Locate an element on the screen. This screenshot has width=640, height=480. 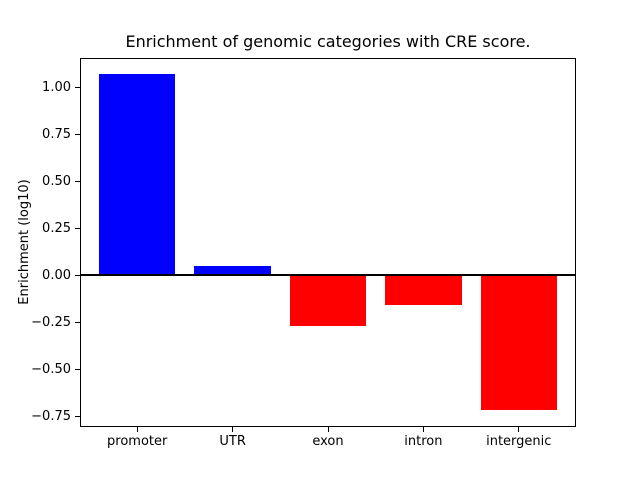
bar-intron is located at coordinates (423, 290).